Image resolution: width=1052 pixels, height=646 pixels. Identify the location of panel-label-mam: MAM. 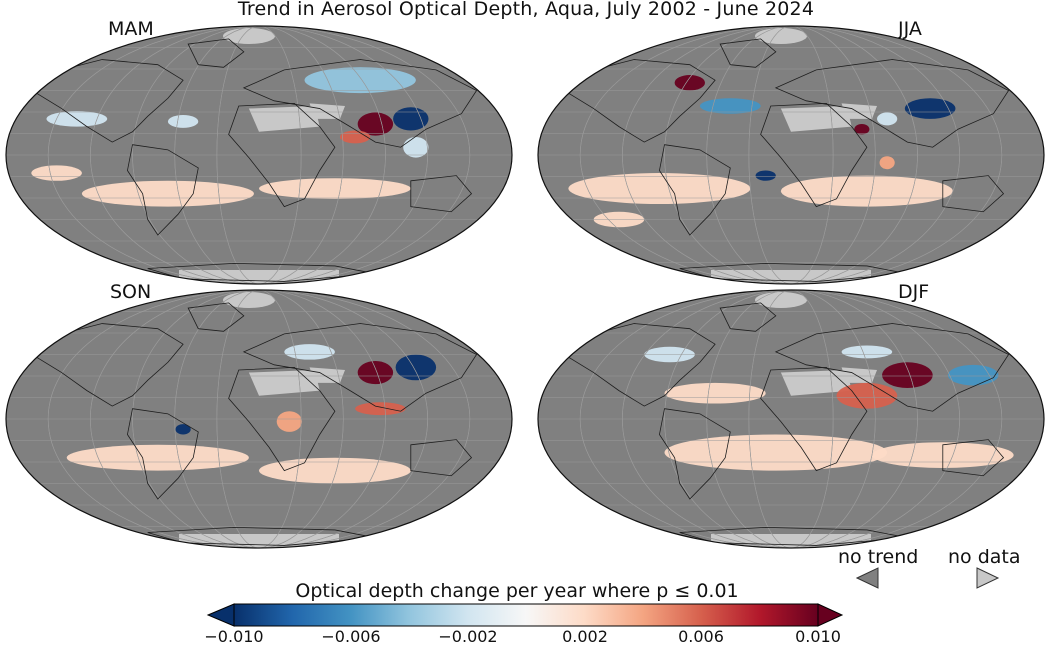
(131, 29).